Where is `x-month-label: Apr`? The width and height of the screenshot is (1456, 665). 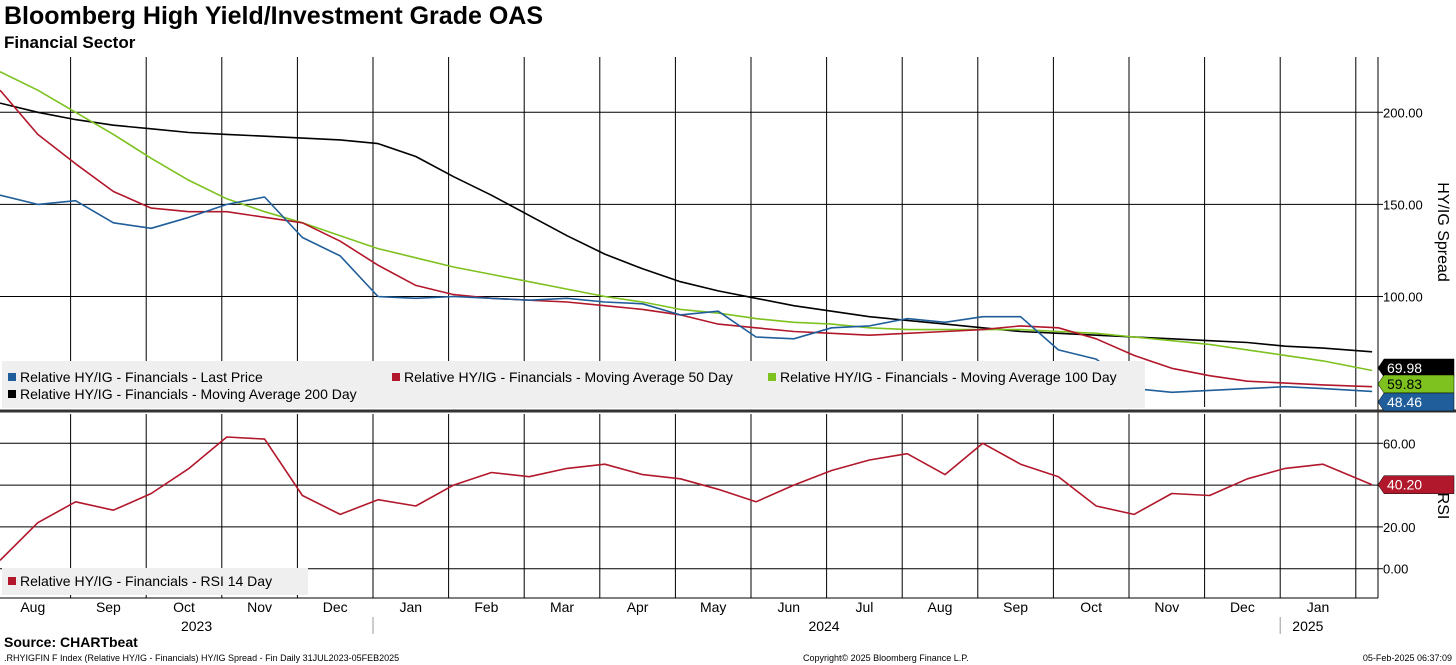
x-month-label: Apr is located at coordinates (638, 607).